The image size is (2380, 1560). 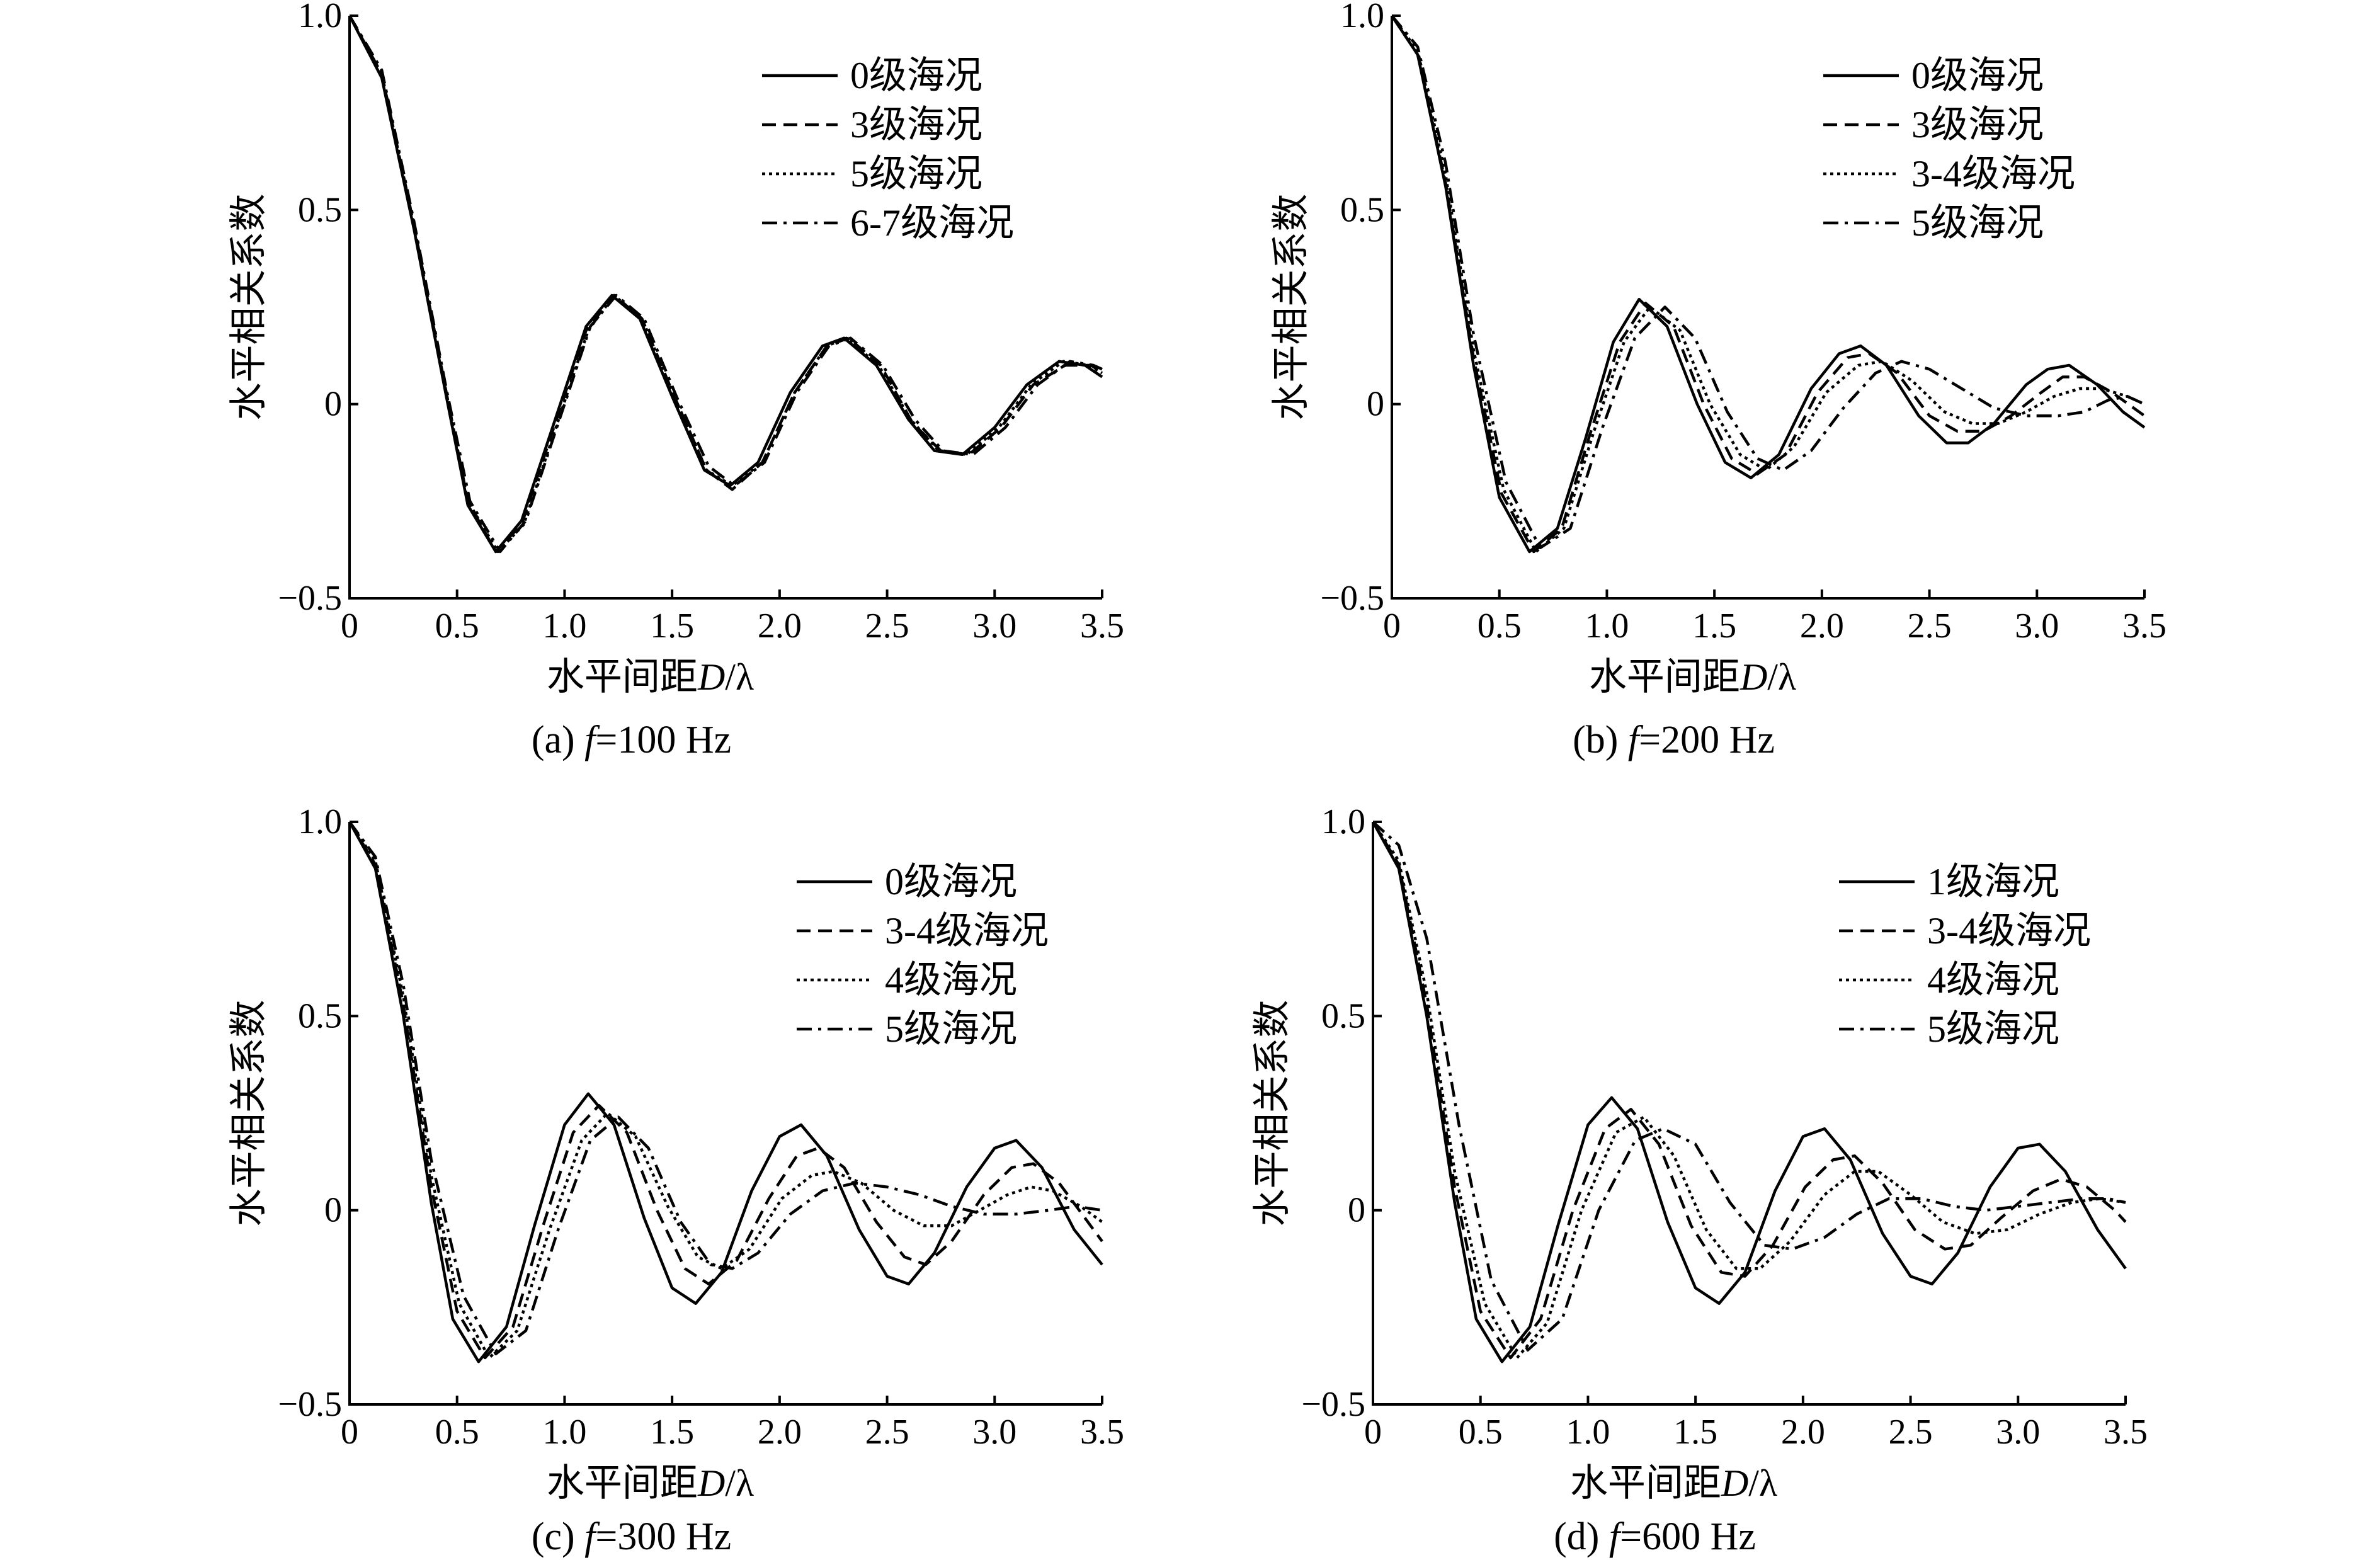 What do you see at coordinates (1674, 740) in the screenshot?
I see `panel-caption: (b) f=200 Hz` at bounding box center [1674, 740].